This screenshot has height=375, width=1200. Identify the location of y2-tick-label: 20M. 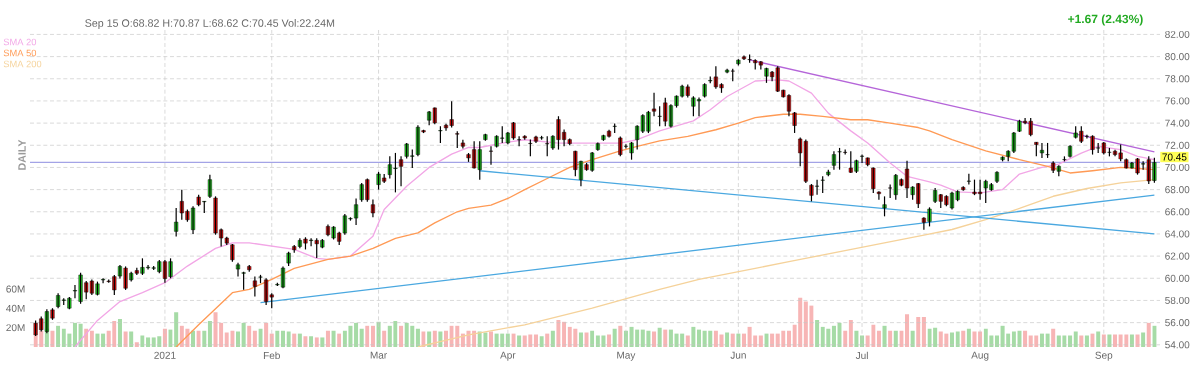
(15, 328).